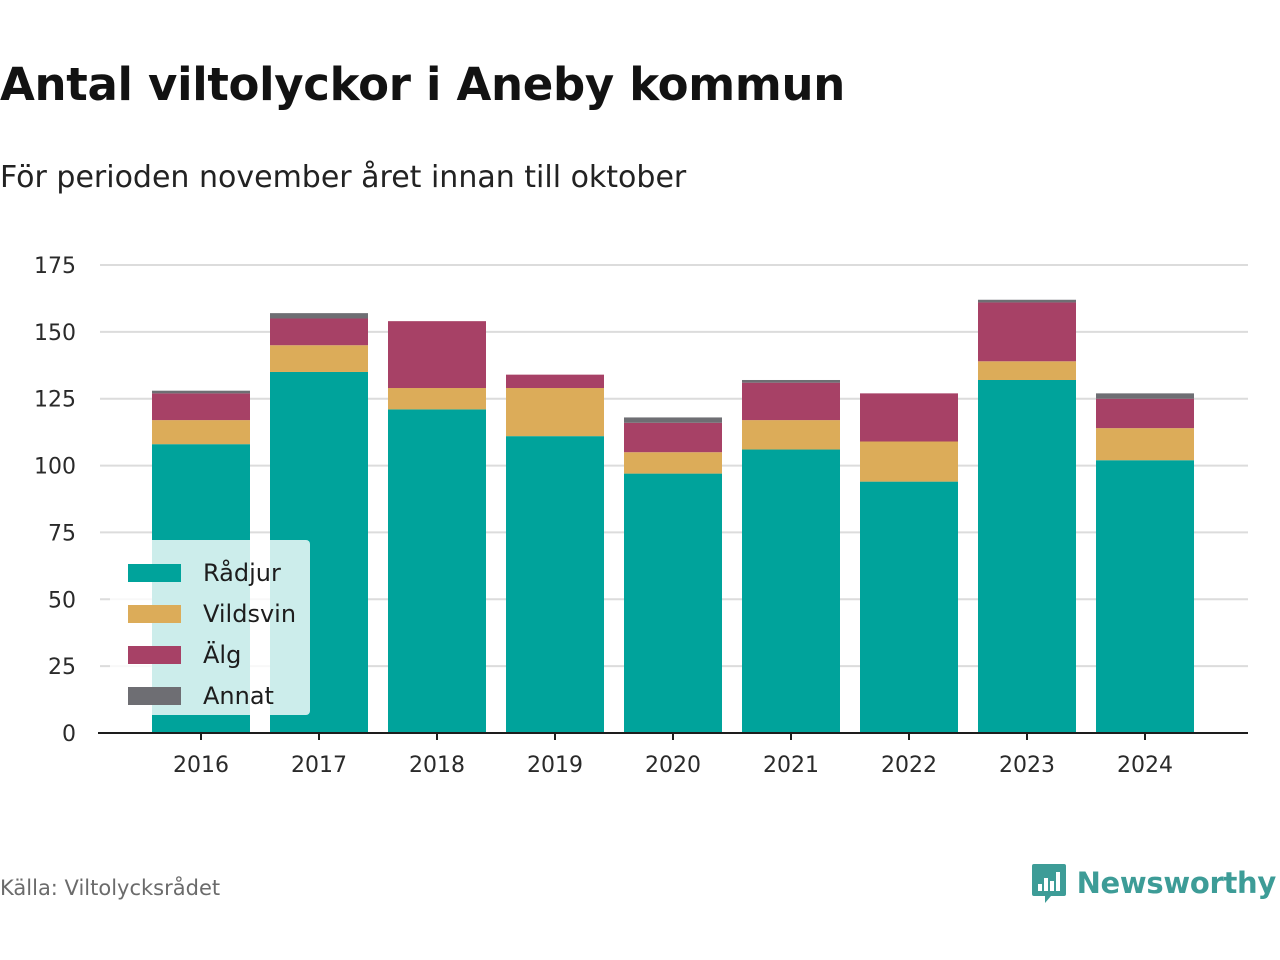 The image size is (1280, 960). What do you see at coordinates (791, 765) in the screenshot?
I see `x-tick-label: 2021` at bounding box center [791, 765].